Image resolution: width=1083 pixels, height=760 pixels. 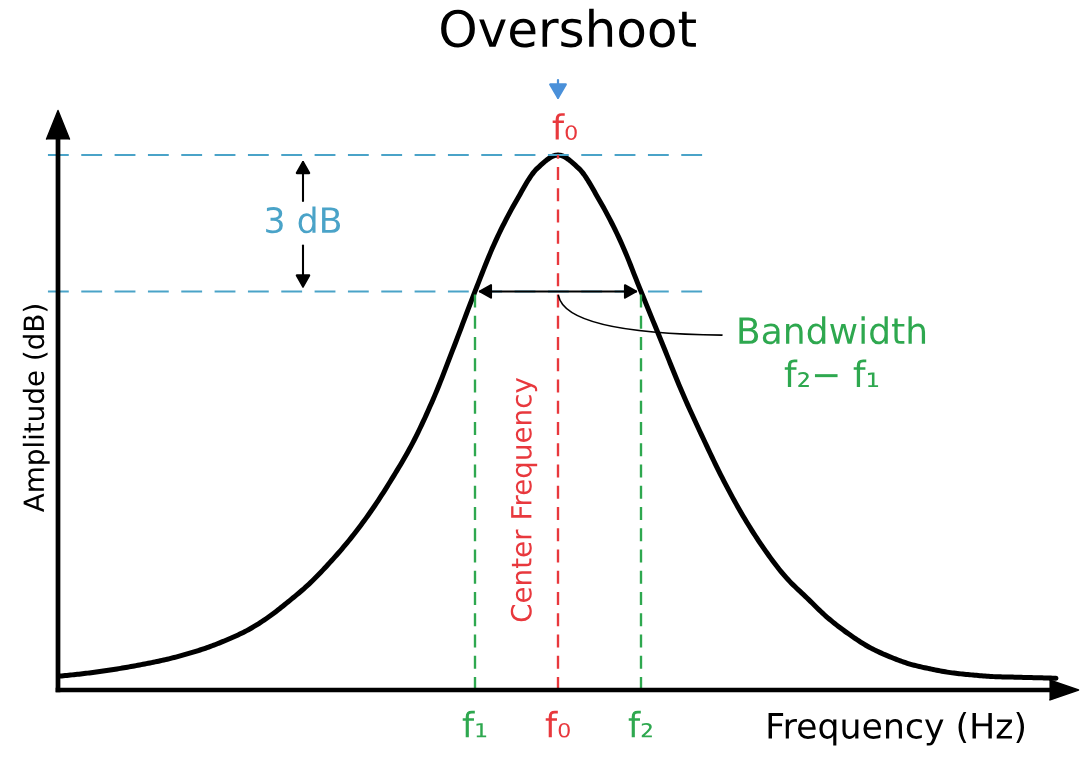 I want to click on y-axis-title: Amplitude (dB), so click(x=36, y=409).